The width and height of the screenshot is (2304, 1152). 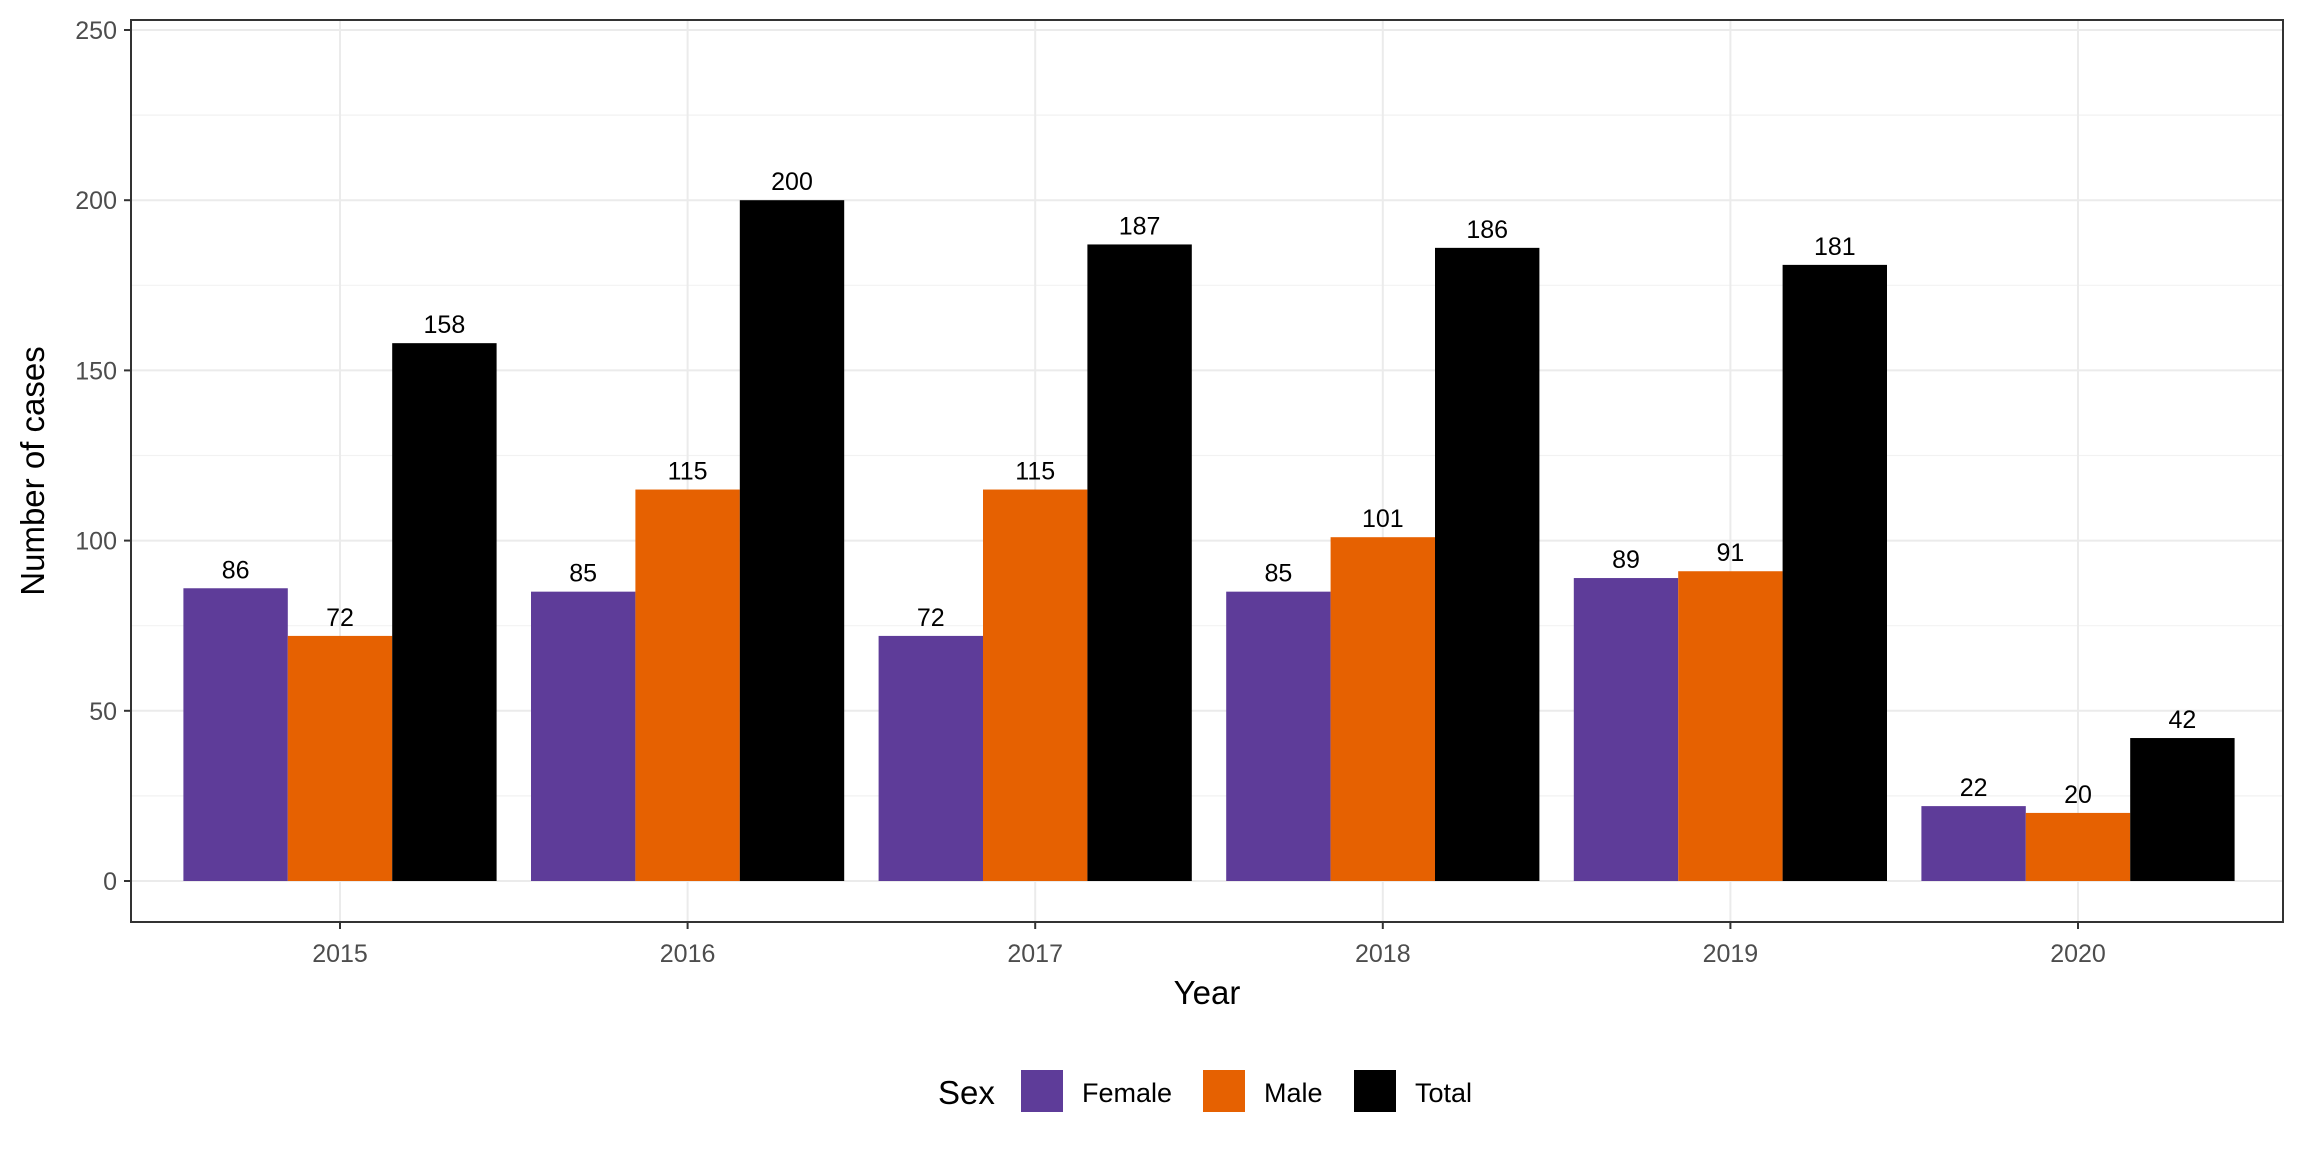 What do you see at coordinates (1487, 230) in the screenshot?
I see `data-label-total-2018: 186` at bounding box center [1487, 230].